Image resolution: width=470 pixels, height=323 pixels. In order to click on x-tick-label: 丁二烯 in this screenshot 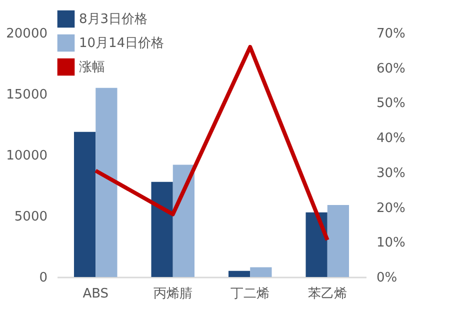, I will do `click(250, 294)`.